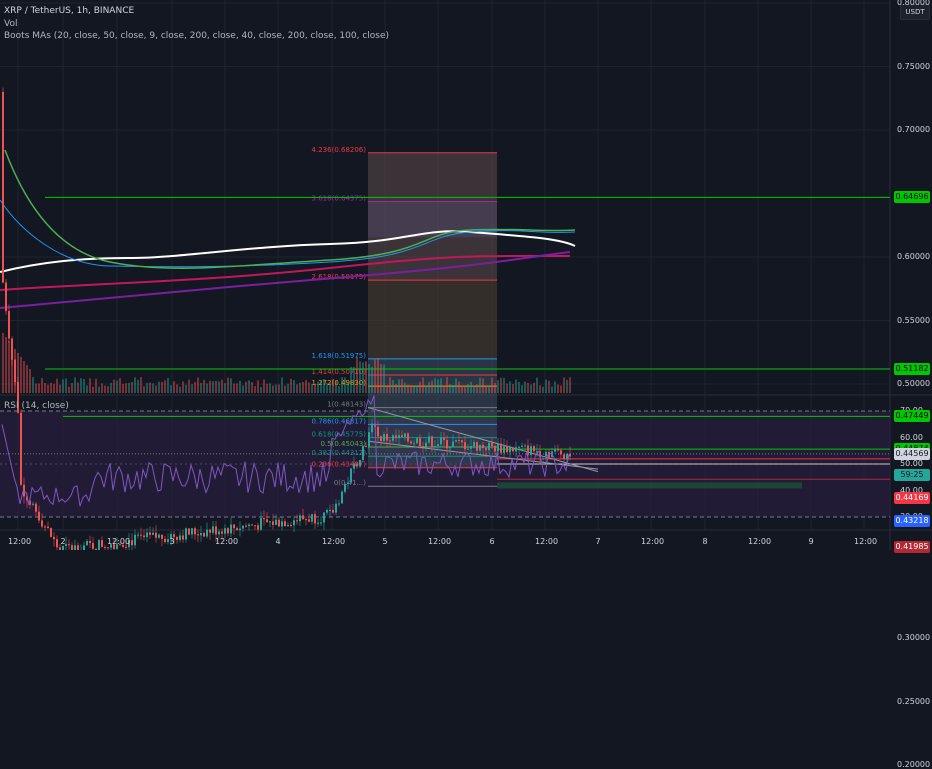 The width and height of the screenshot is (932, 769). What do you see at coordinates (912, 197) in the screenshot?
I see `price-tag-badge: 0.64696` at bounding box center [912, 197].